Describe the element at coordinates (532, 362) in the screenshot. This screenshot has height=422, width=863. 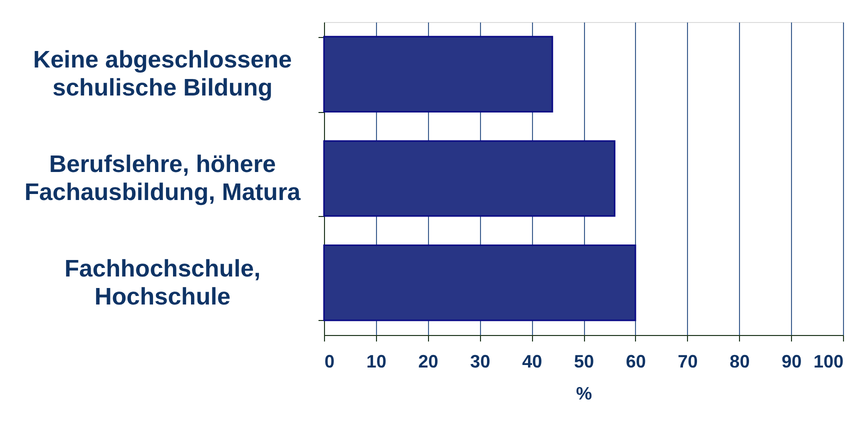
I see `x-tick-label: 40` at that location.